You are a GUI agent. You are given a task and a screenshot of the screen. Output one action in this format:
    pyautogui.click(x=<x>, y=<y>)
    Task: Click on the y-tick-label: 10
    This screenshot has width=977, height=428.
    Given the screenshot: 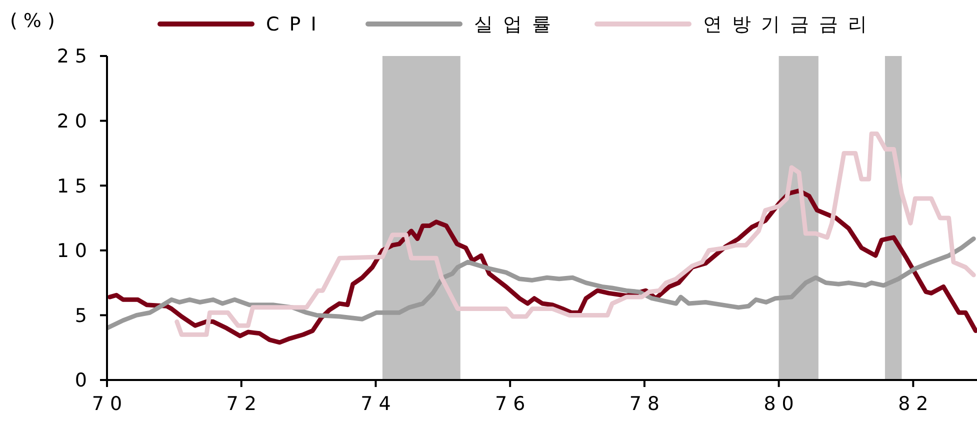 What is the action you would take?
    pyautogui.click(x=74, y=251)
    